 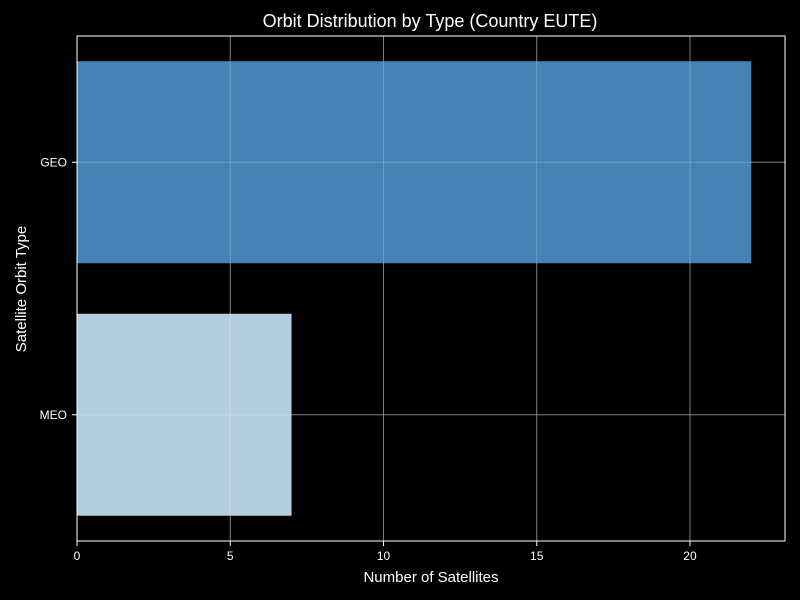 What do you see at coordinates (384, 556) in the screenshot?
I see `x-tick-label: 10` at bounding box center [384, 556].